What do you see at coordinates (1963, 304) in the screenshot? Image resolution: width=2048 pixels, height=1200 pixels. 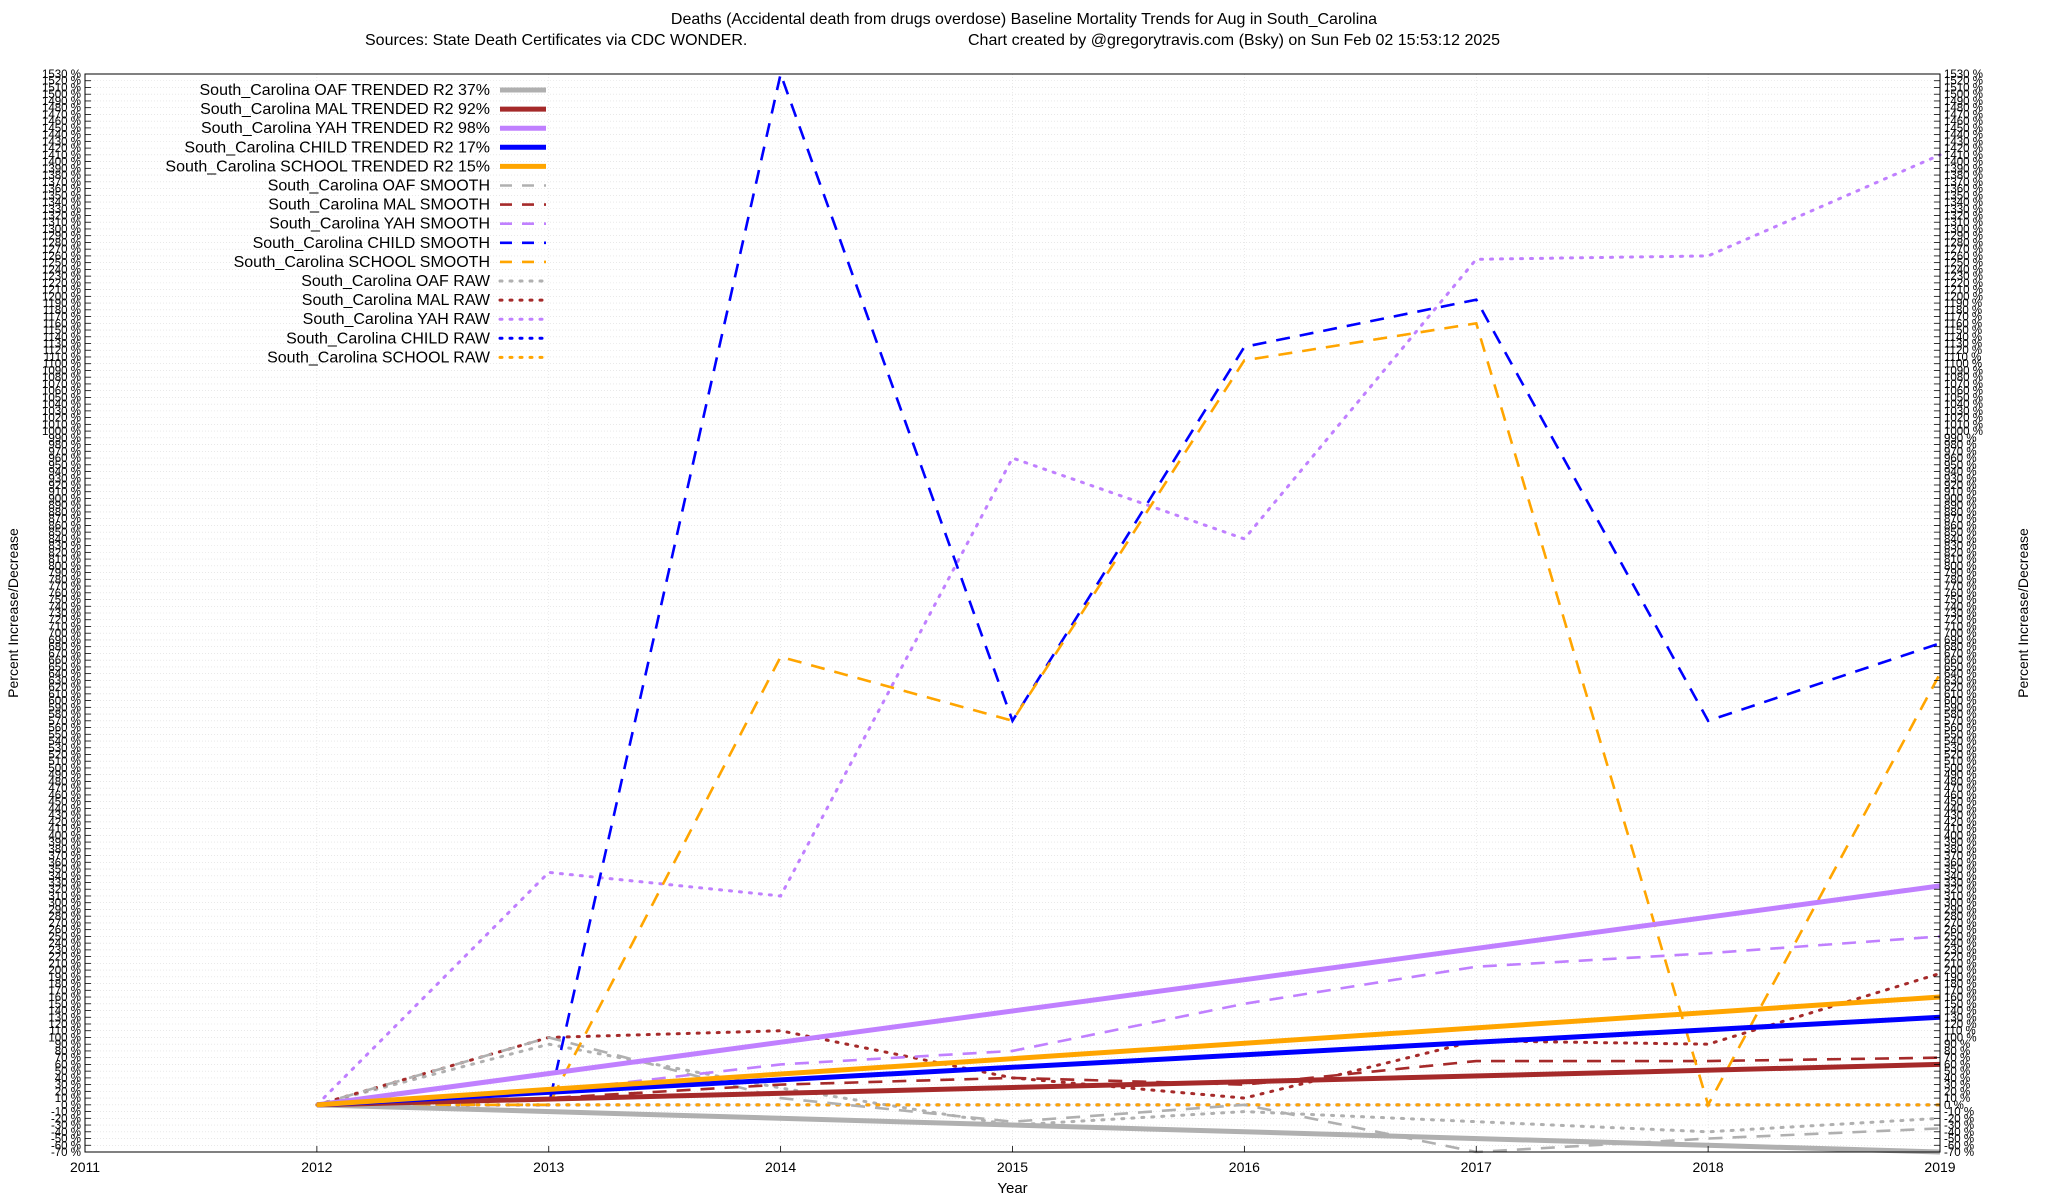 I see `y-tick-label-right: 1190 %` at bounding box center [1963, 304].